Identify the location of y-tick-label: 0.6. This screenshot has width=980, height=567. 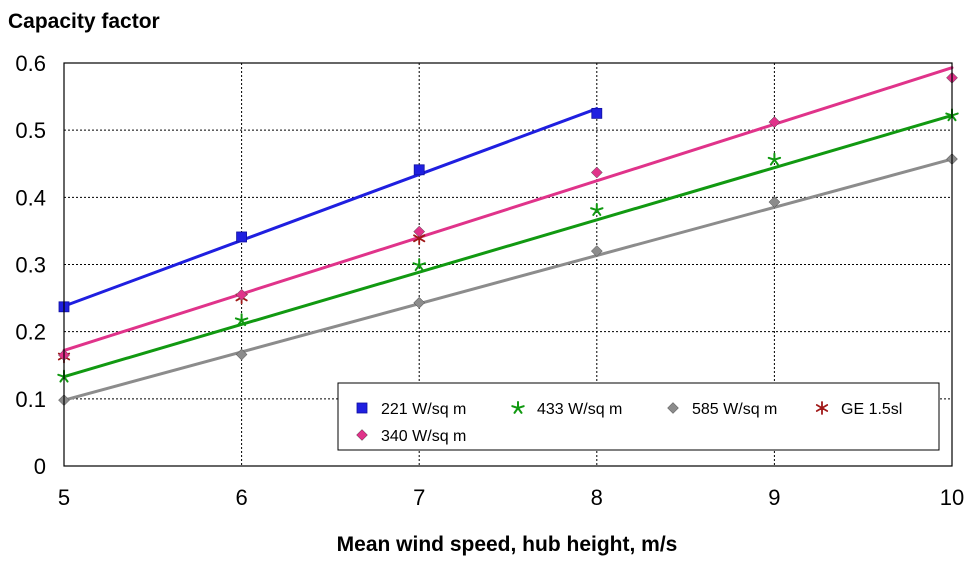
(30, 63).